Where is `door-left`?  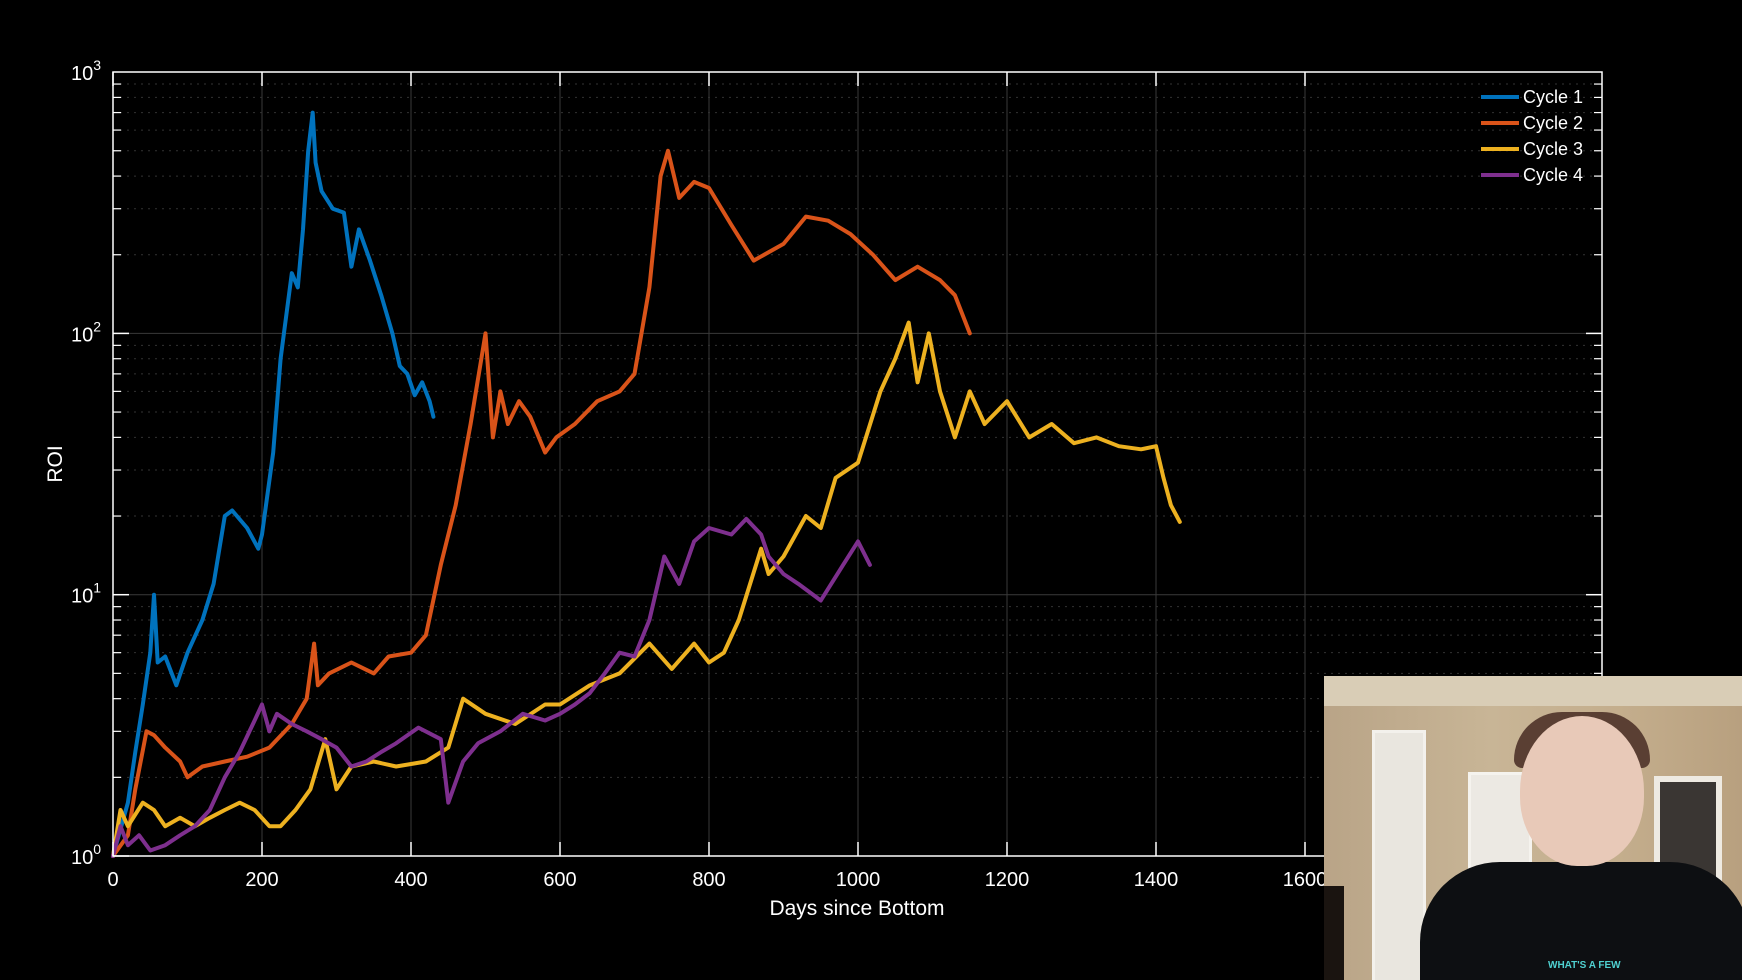 door-left is located at coordinates (1399, 855).